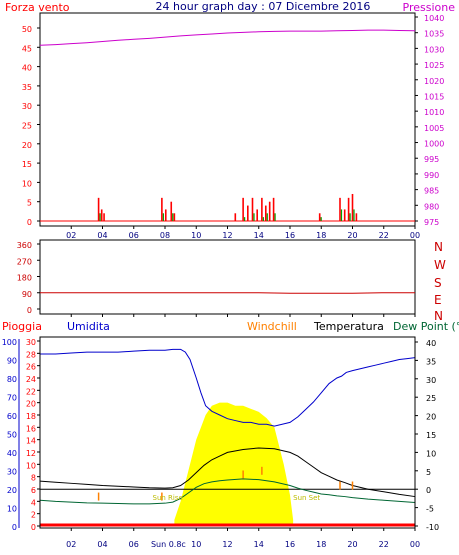 The height and width of the screenshot is (555, 459). What do you see at coordinates (31, 453) in the screenshot?
I see `rain-tick-label: 12` at bounding box center [31, 453].